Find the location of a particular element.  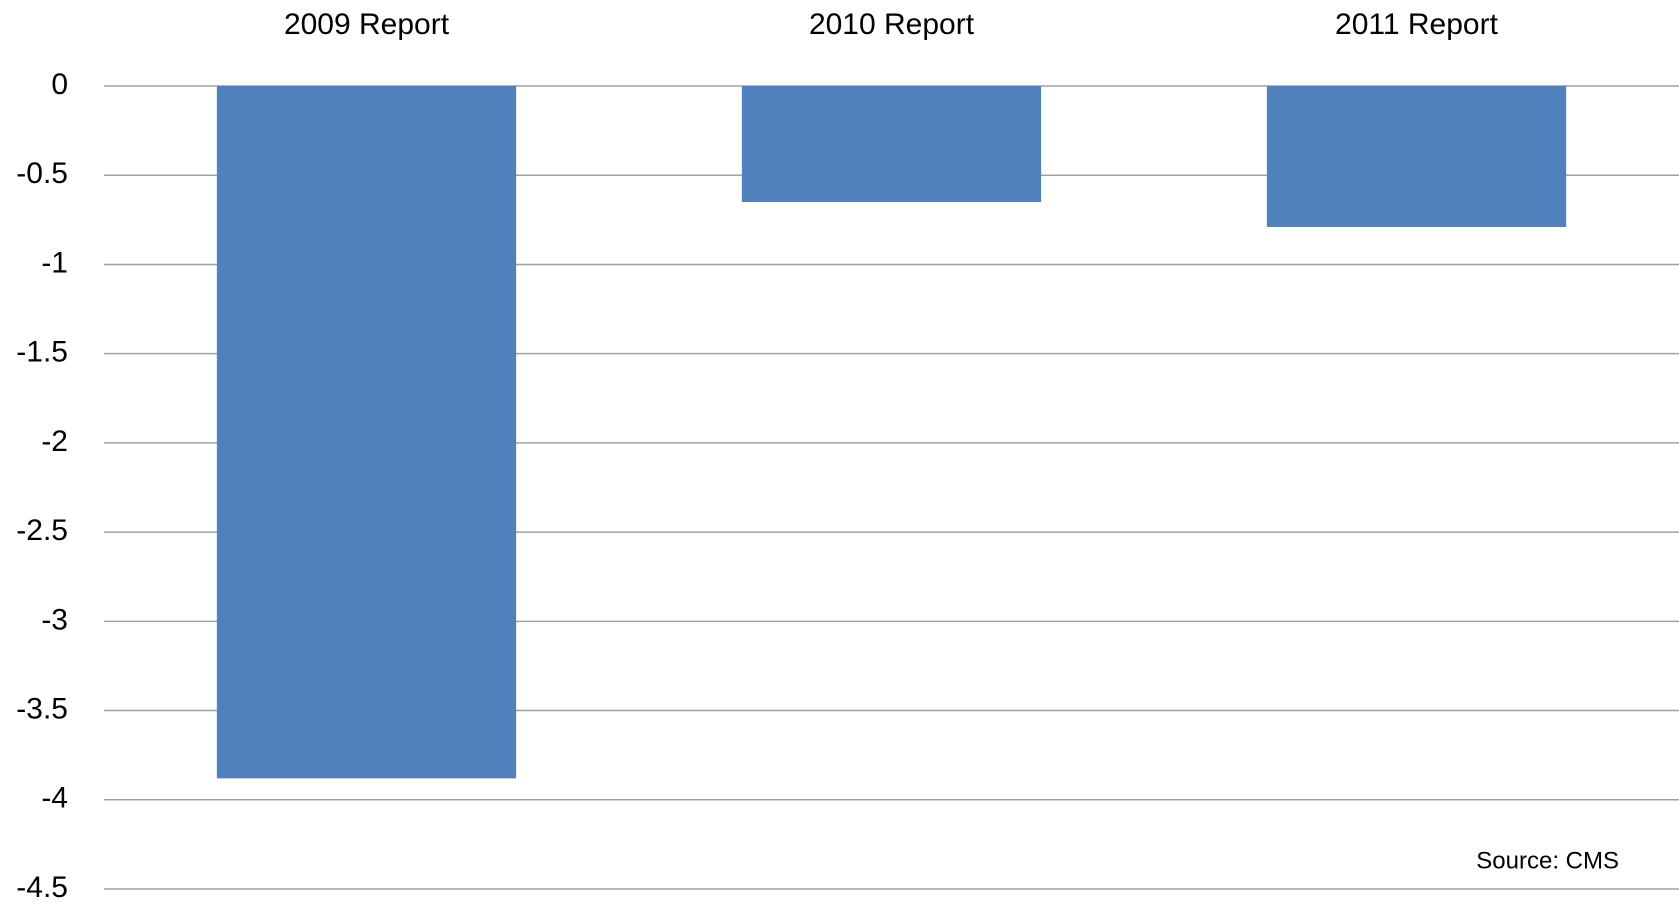

y-tick-label: -2.5 is located at coordinates (42, 530).